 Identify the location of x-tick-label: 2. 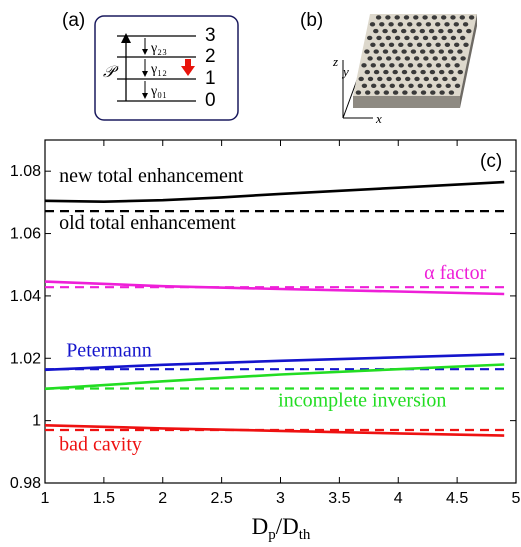
(162, 498).